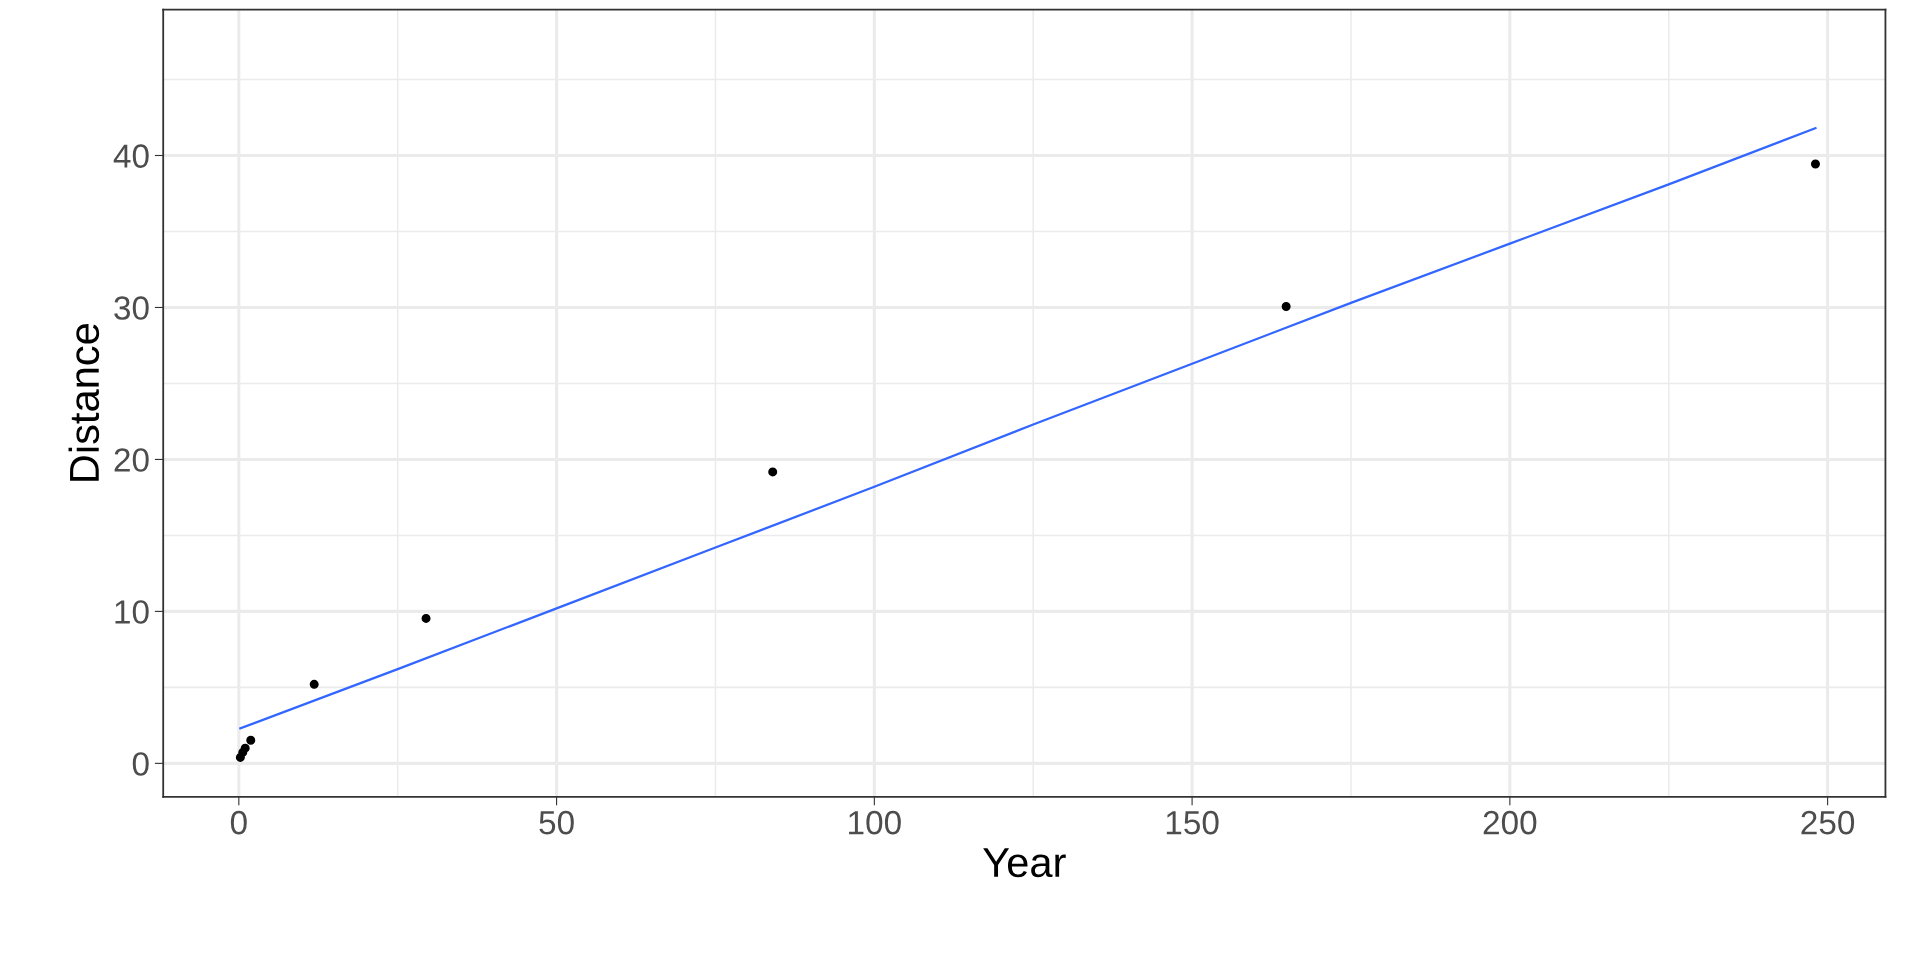 This screenshot has width=1920, height=960. Describe the element at coordinates (1510, 822) in the screenshot. I see `x-tick-label: 200` at that location.